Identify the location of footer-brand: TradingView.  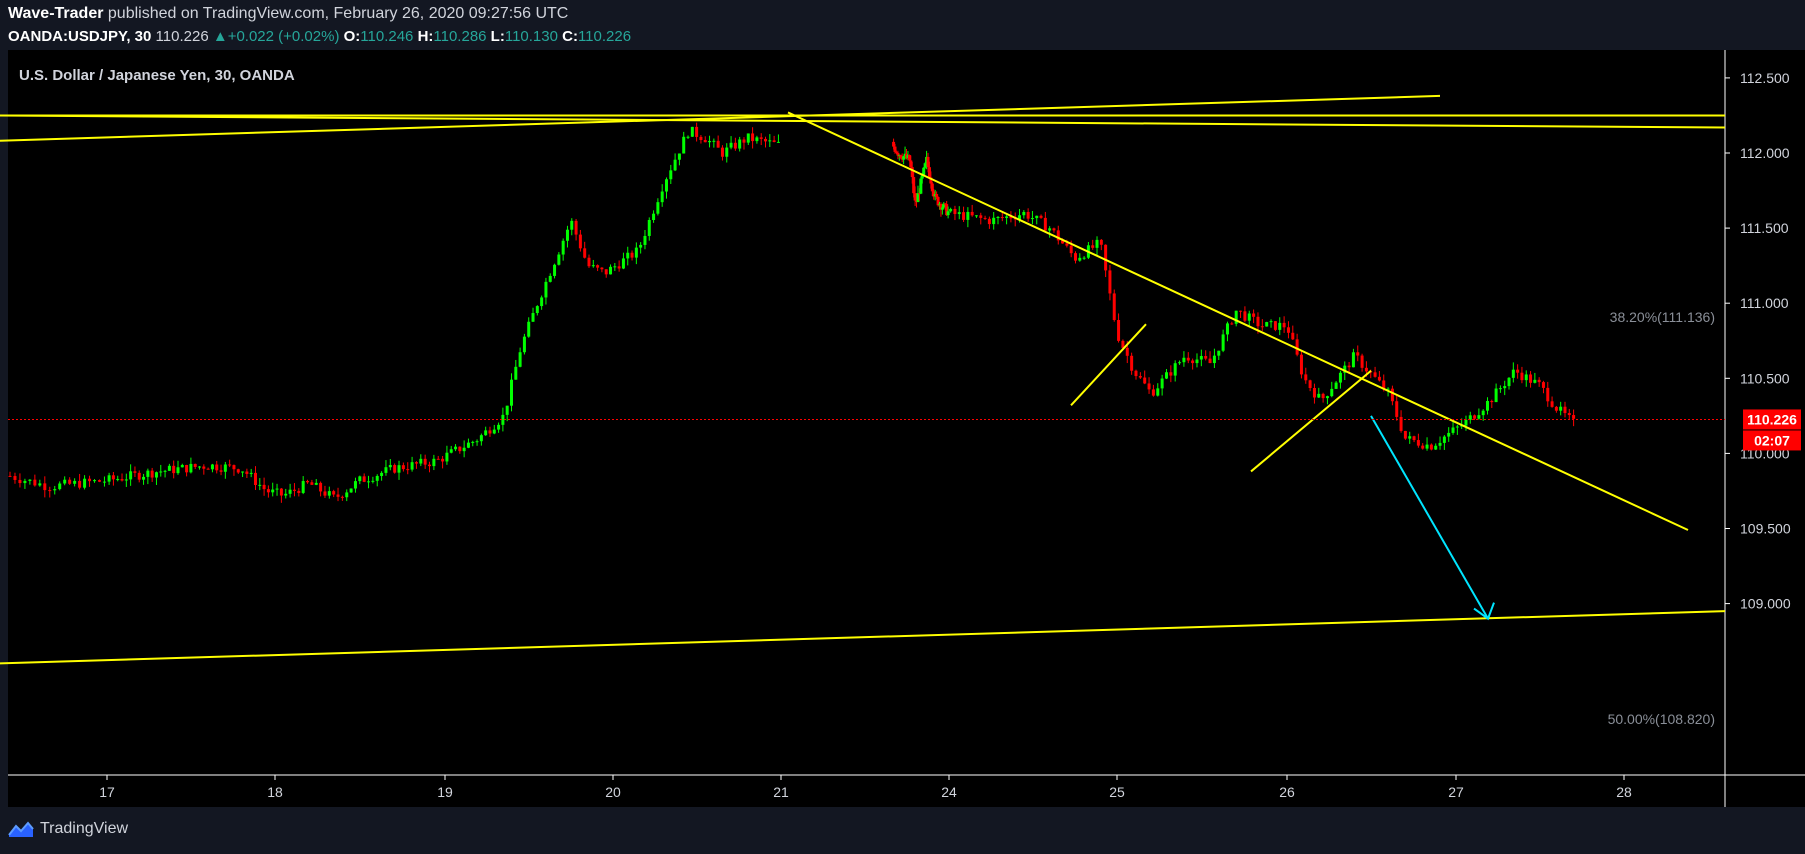
(68, 829).